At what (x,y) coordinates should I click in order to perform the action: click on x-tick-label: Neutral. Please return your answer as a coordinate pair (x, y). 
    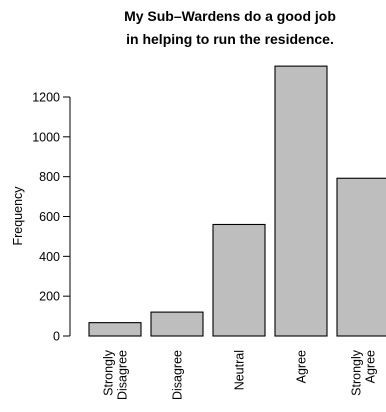
    Looking at the image, I should click on (240, 370).